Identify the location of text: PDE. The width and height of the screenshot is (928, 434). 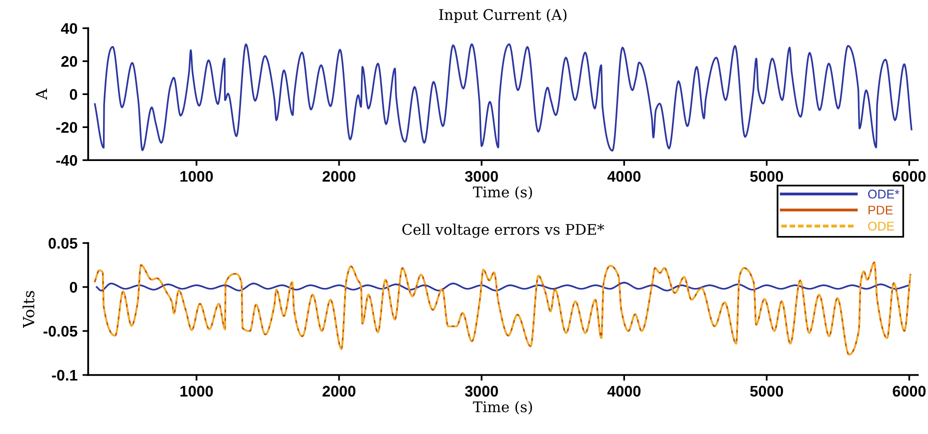
(880, 210).